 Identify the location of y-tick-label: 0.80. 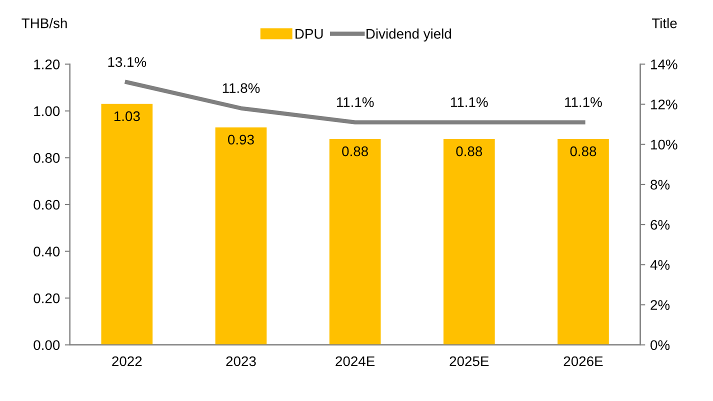
(47, 158).